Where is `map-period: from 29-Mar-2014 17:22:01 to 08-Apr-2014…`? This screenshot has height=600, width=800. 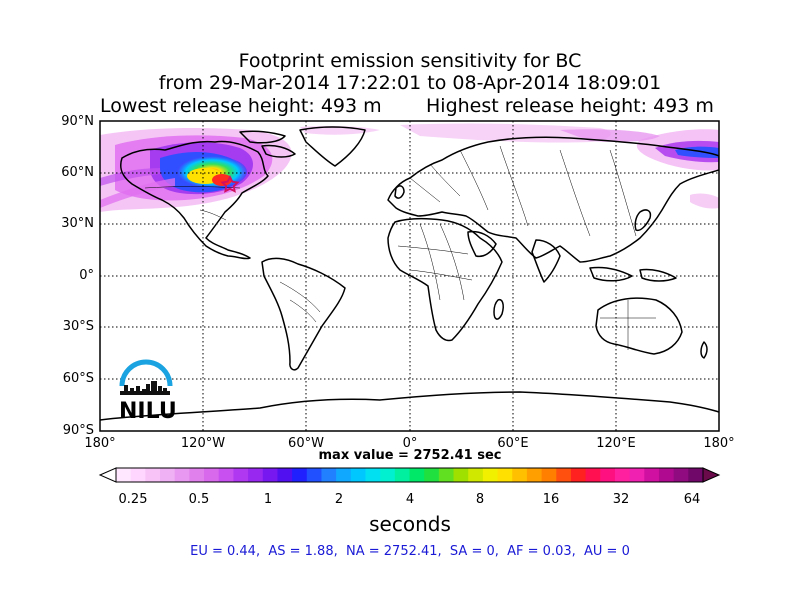
map-period: from 29-Mar-2014 17:22:01 to 08-Apr-2014… is located at coordinates (410, 83).